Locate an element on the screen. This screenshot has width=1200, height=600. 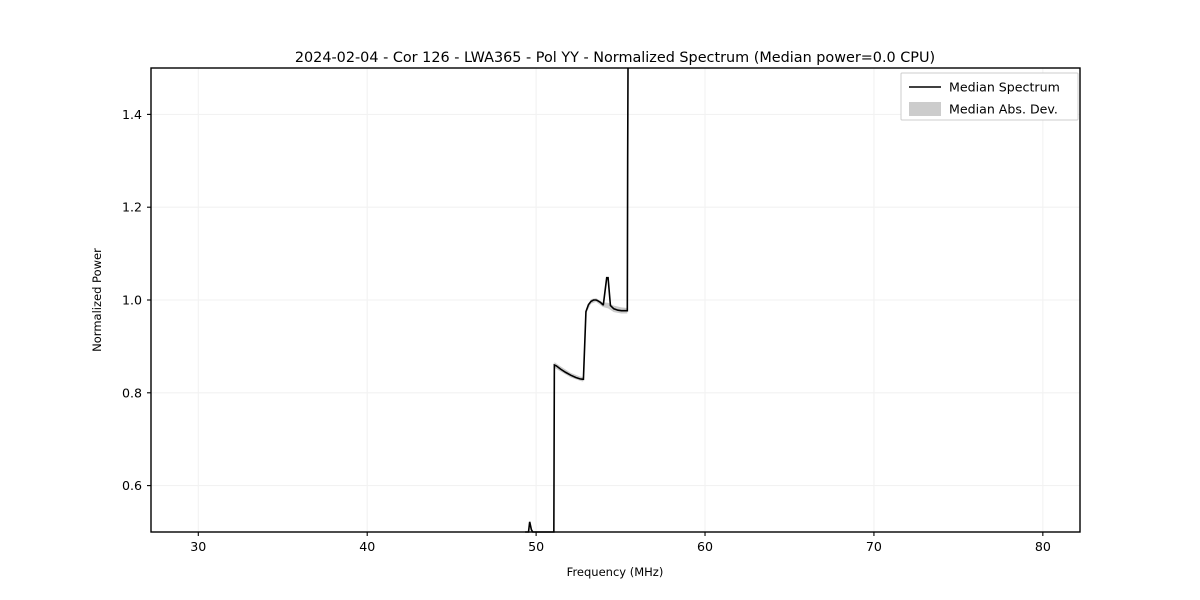
legend-box is located at coordinates (989, 96).